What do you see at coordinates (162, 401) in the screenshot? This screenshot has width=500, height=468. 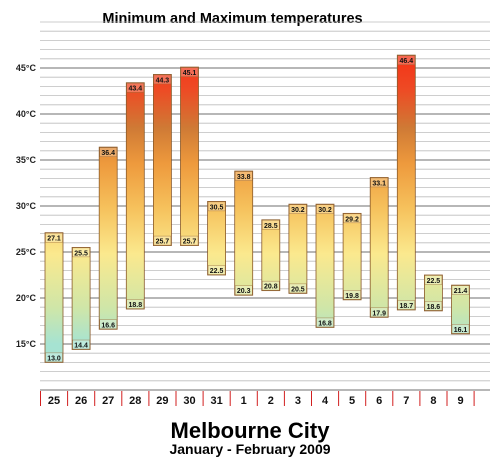 I see `x-tick-label: 29` at bounding box center [162, 401].